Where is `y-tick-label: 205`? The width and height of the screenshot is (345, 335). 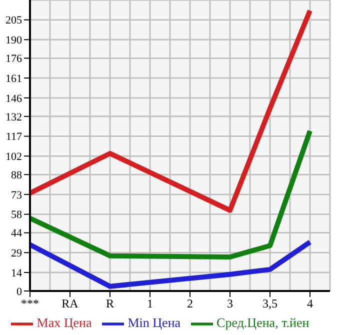
y-tick-label: 205 is located at coordinates (14, 20).